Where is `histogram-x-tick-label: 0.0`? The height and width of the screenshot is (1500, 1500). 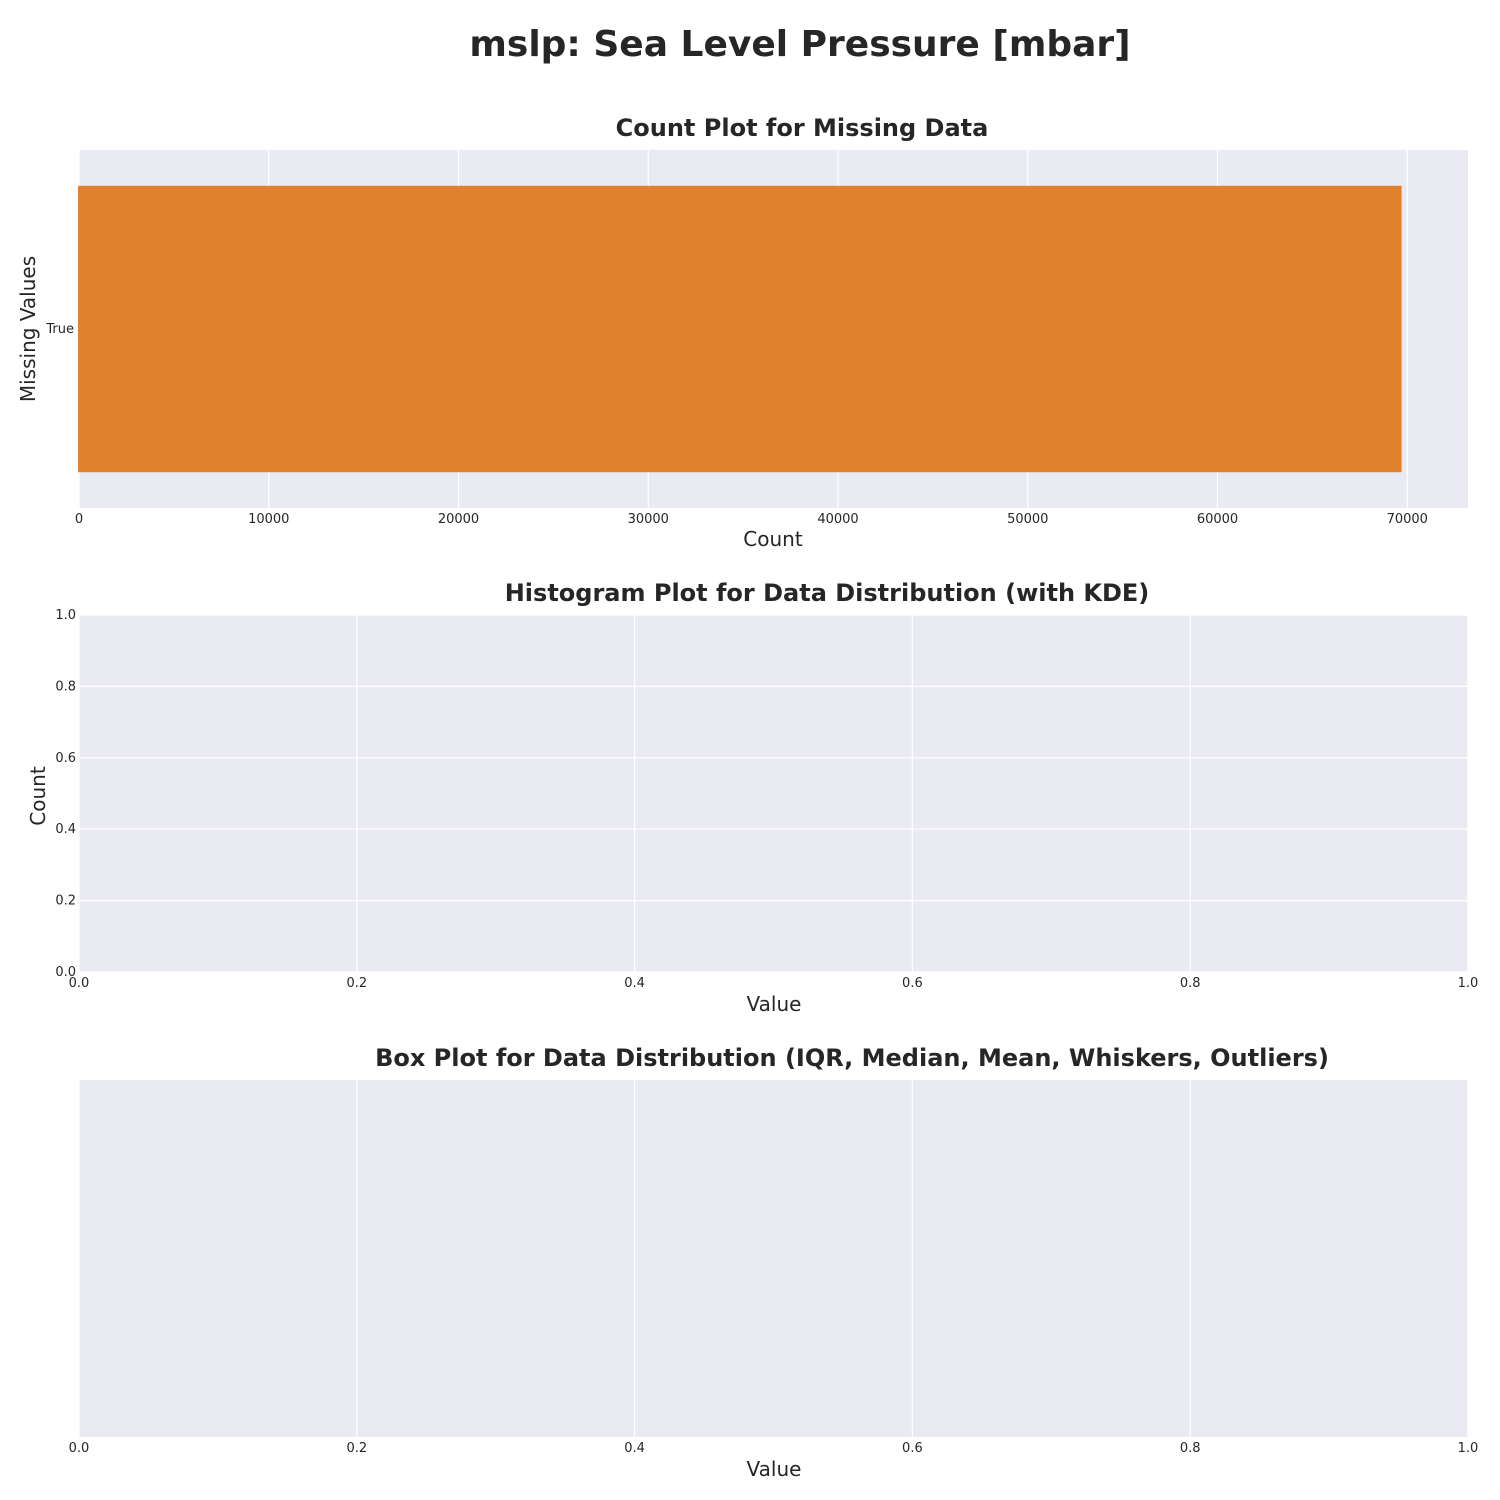 histogram-x-tick-label: 0.0 is located at coordinates (79, 983).